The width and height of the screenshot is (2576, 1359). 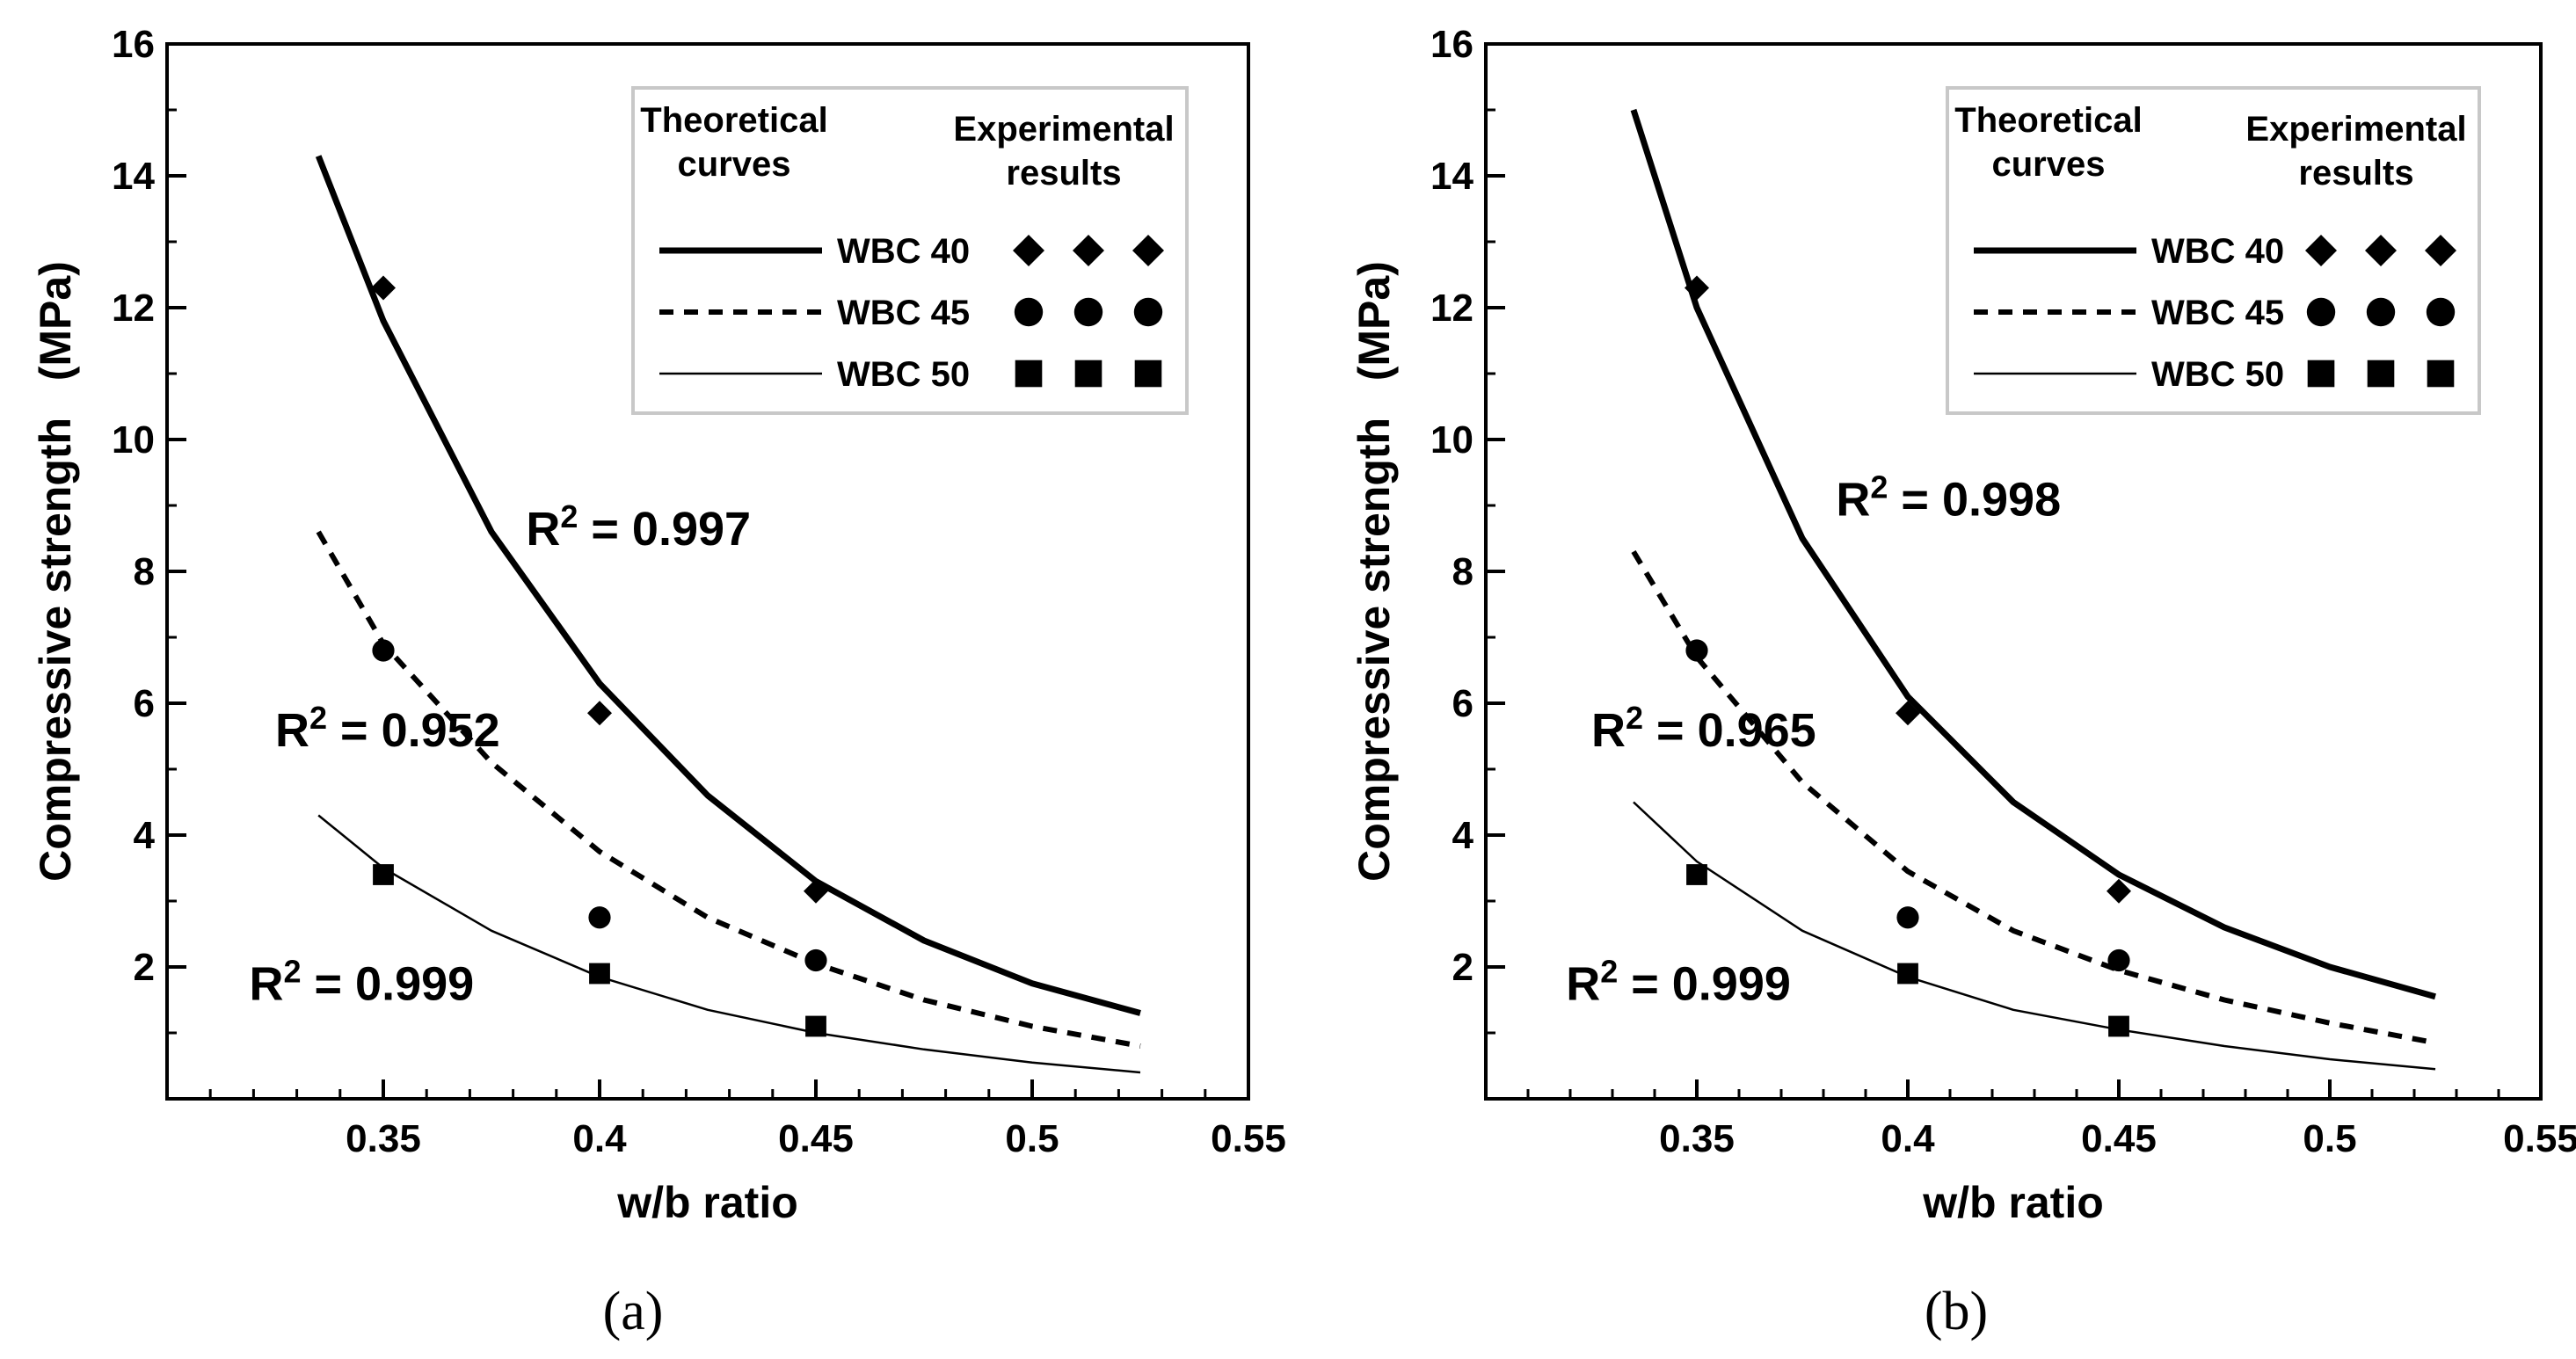 I want to click on r-squared-label: R2 = 0.952, so click(x=387, y=728).